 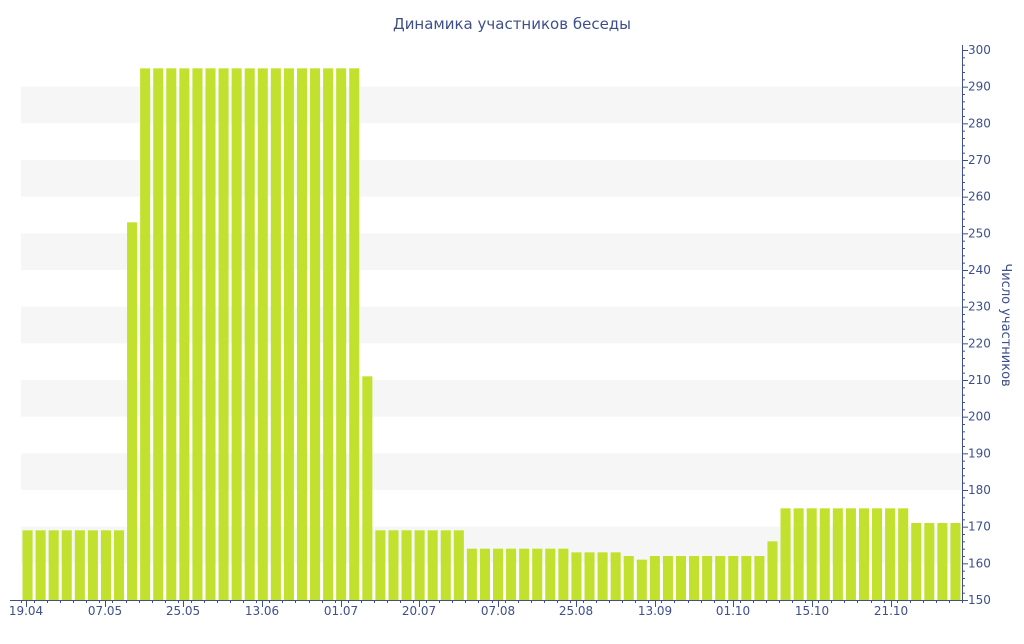 What do you see at coordinates (341, 611) in the screenshot?
I see `x-tick-label: 01.07` at bounding box center [341, 611].